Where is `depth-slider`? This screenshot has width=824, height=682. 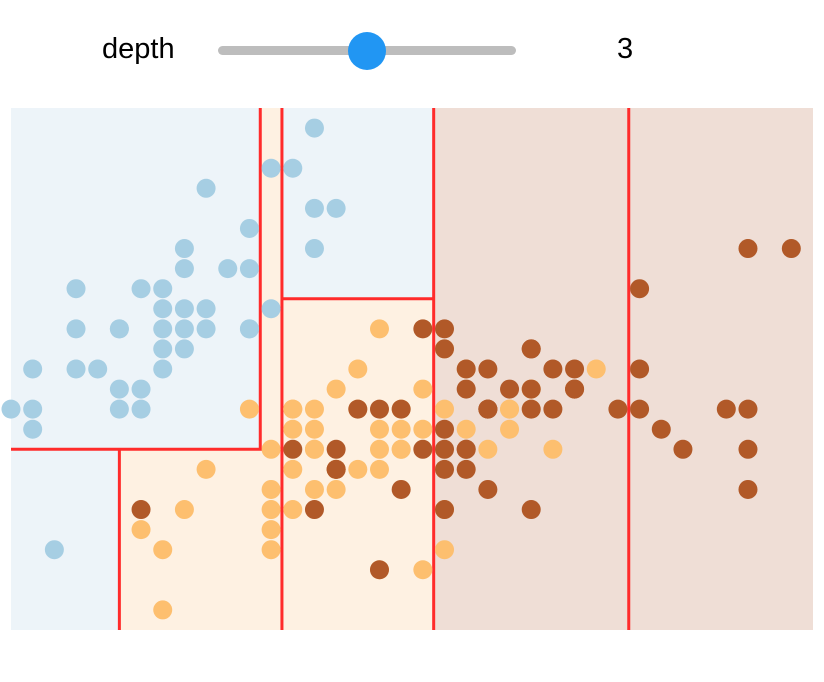
depth-slider is located at coordinates (367, 51).